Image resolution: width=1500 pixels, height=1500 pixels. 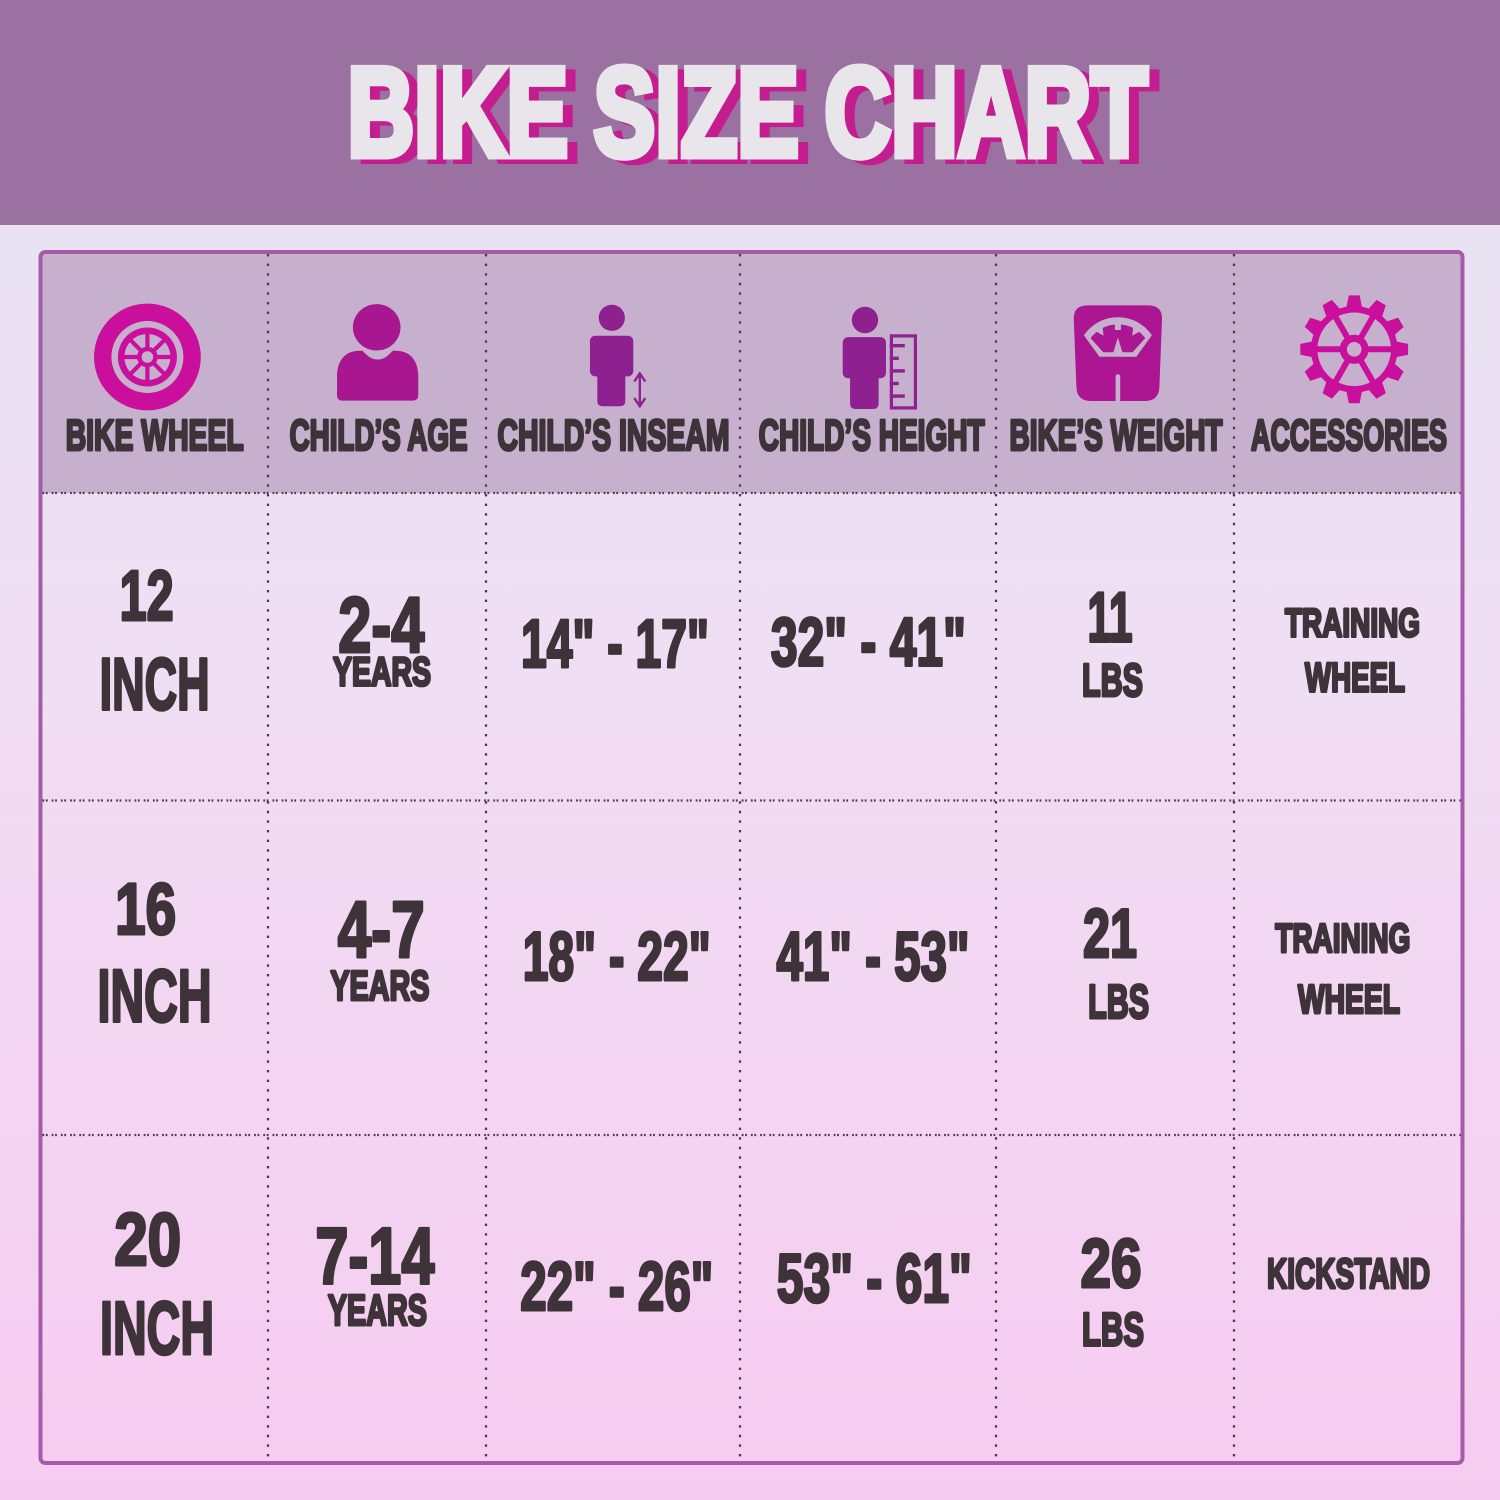 I want to click on svg-text: BIKE’S WEIGHT, so click(x=1116, y=436).